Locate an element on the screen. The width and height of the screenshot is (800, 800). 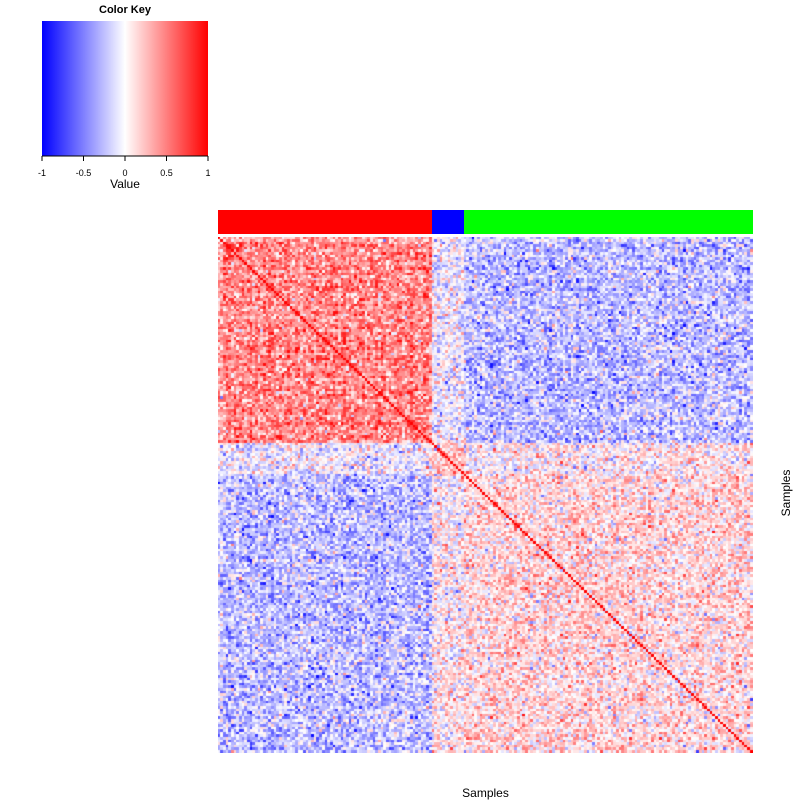
color-key-tick-label: -0.5 is located at coordinates (84, 173).